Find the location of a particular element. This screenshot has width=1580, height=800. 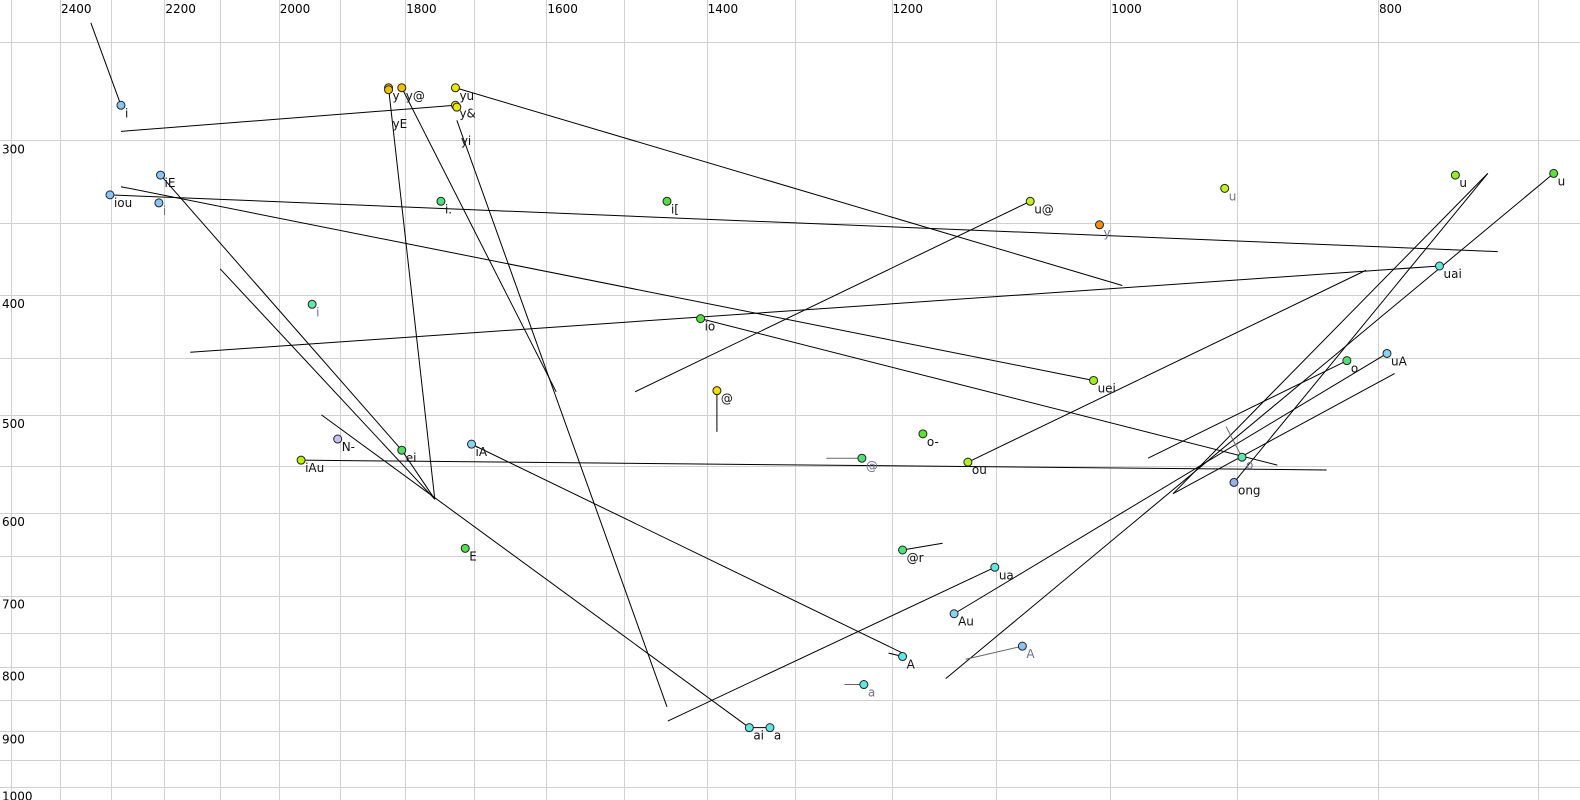

point-label: iou is located at coordinates (123, 203).